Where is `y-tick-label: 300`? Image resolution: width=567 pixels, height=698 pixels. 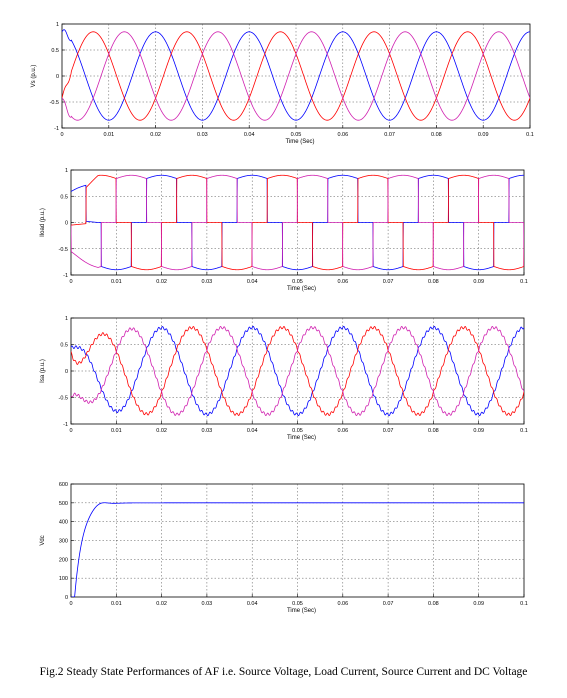 y-tick-label: 300 is located at coordinates (63, 542).